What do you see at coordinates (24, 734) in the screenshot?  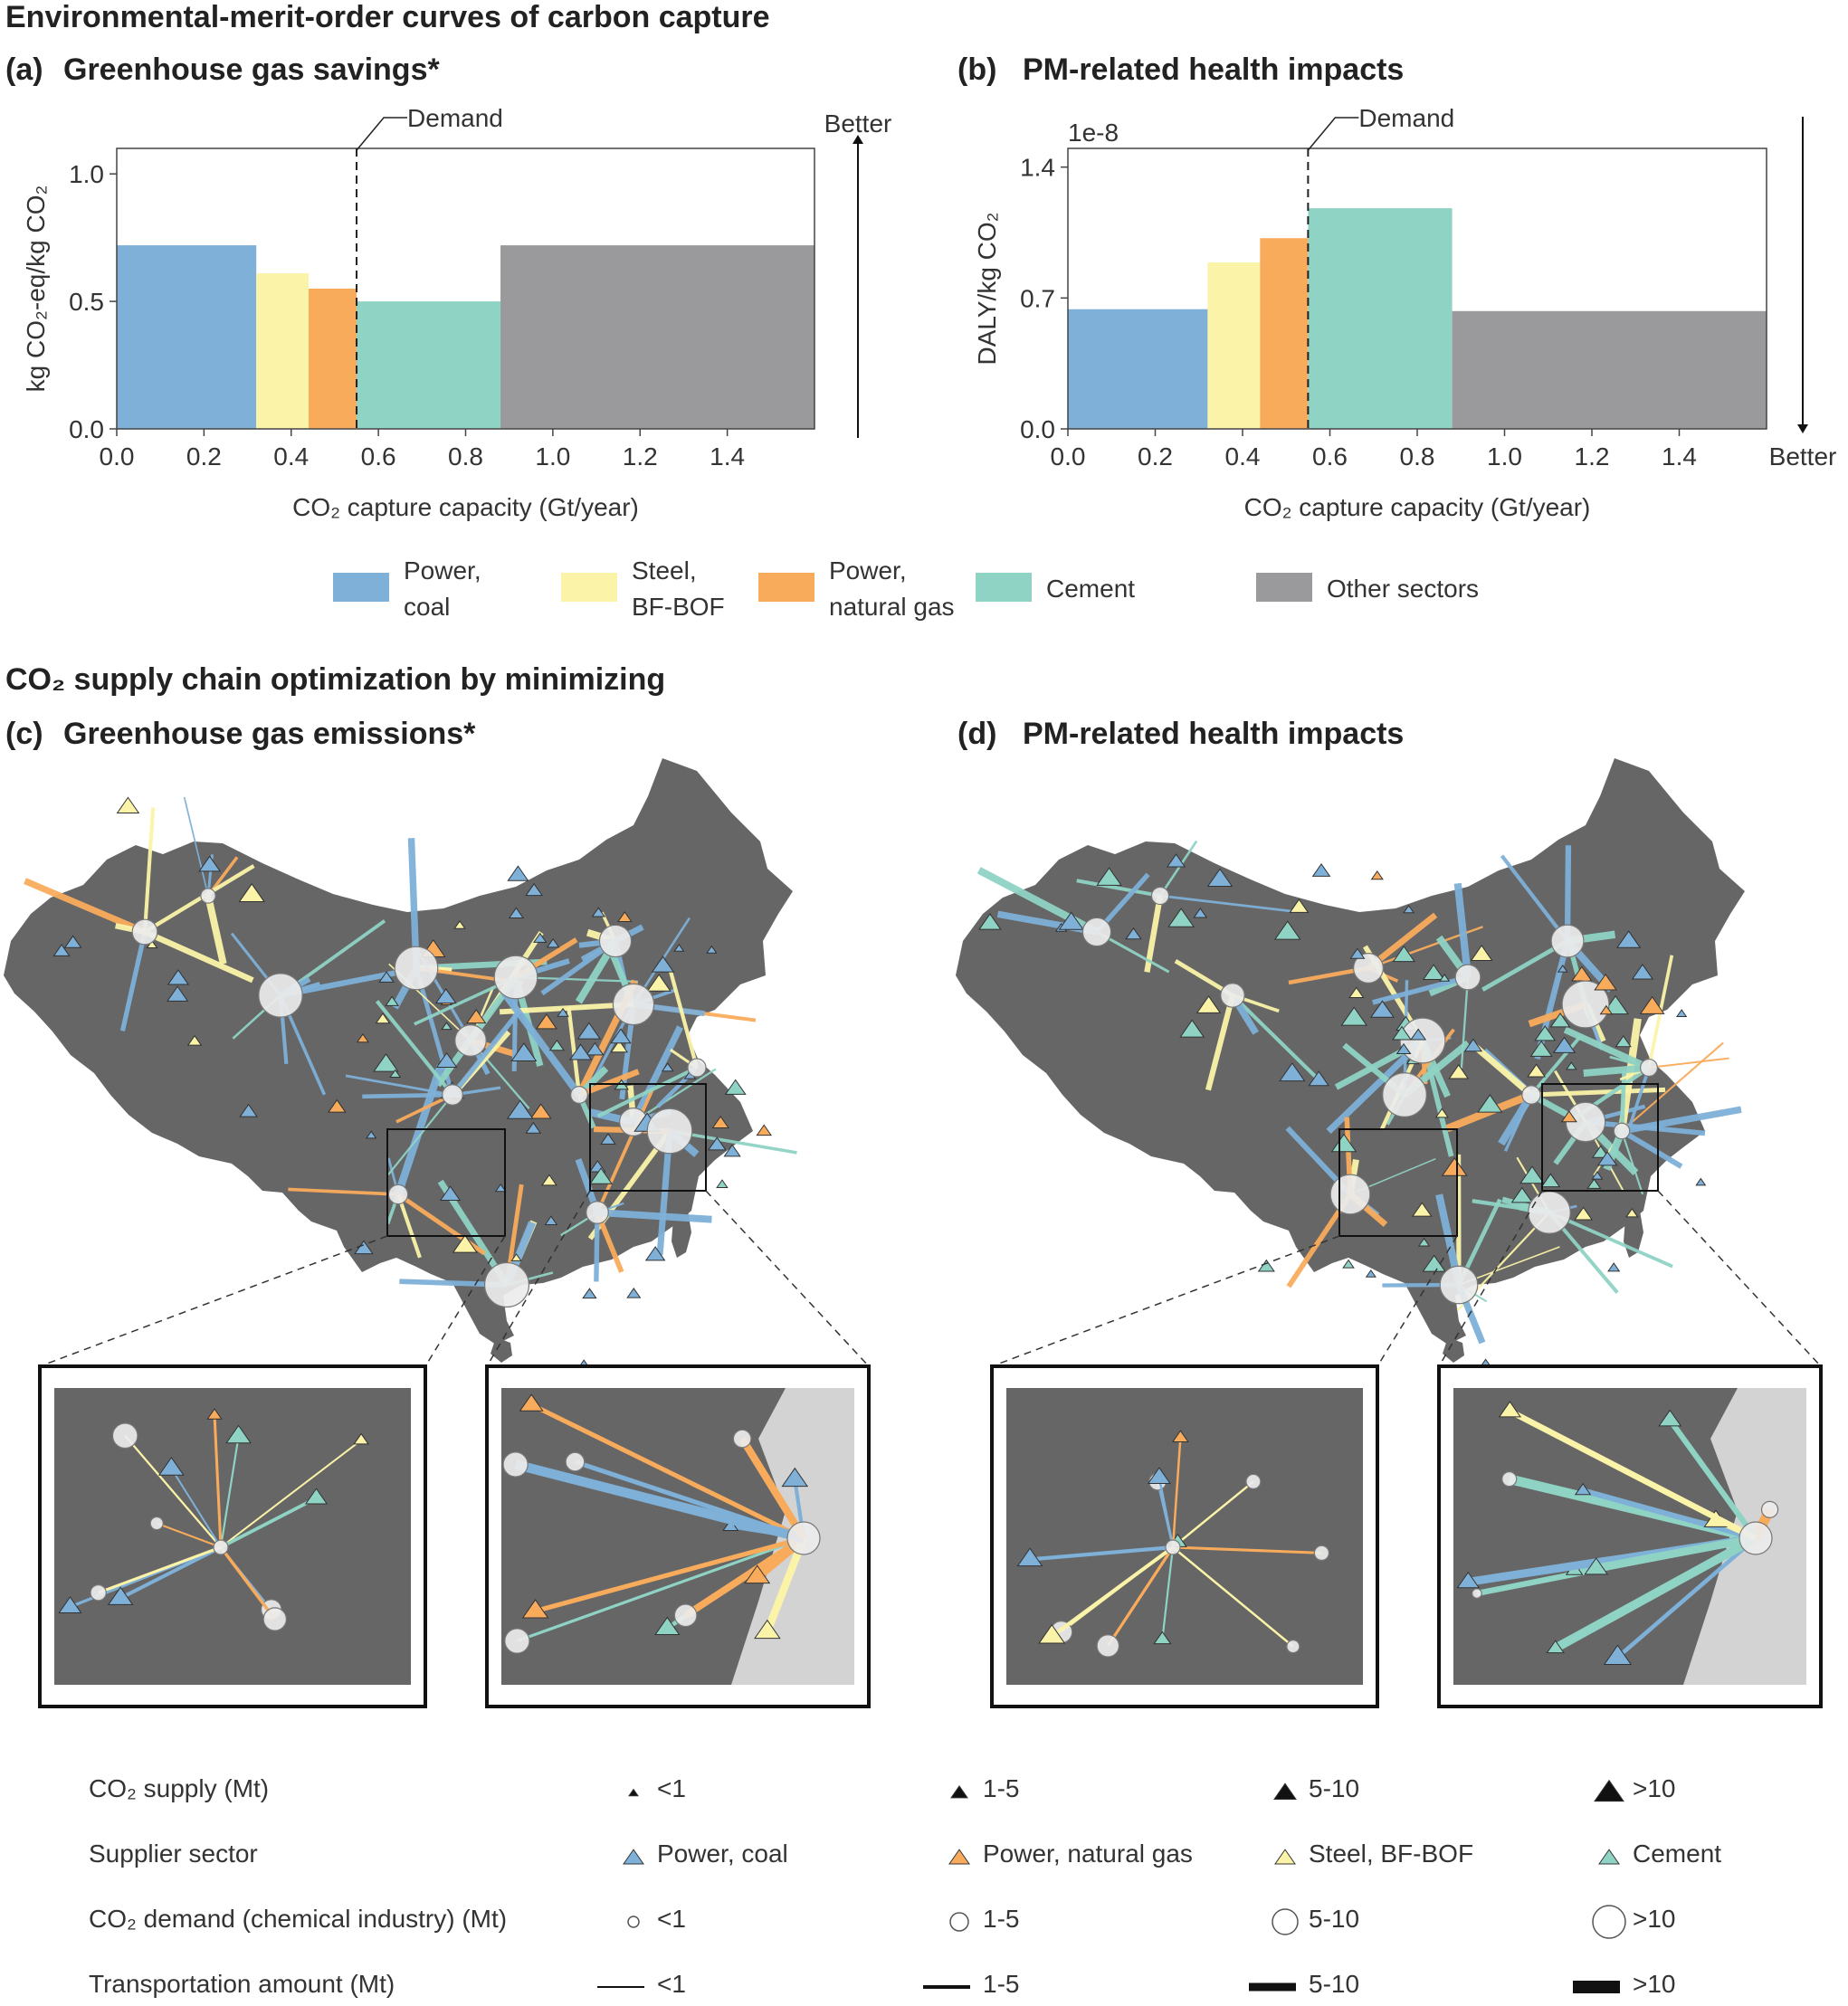 I see `panel-c-label: (c)` at bounding box center [24, 734].